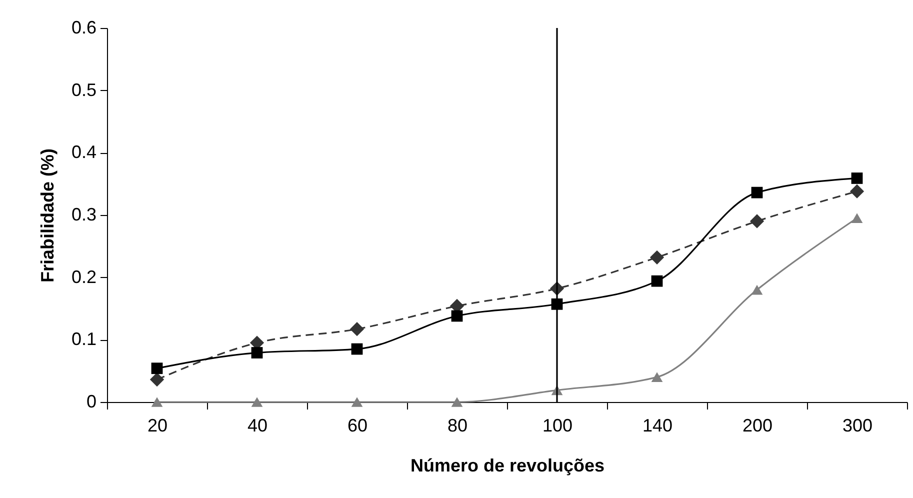 The width and height of the screenshot is (913, 498). I want to click on y-tick-label: 0.5, so click(83, 90).